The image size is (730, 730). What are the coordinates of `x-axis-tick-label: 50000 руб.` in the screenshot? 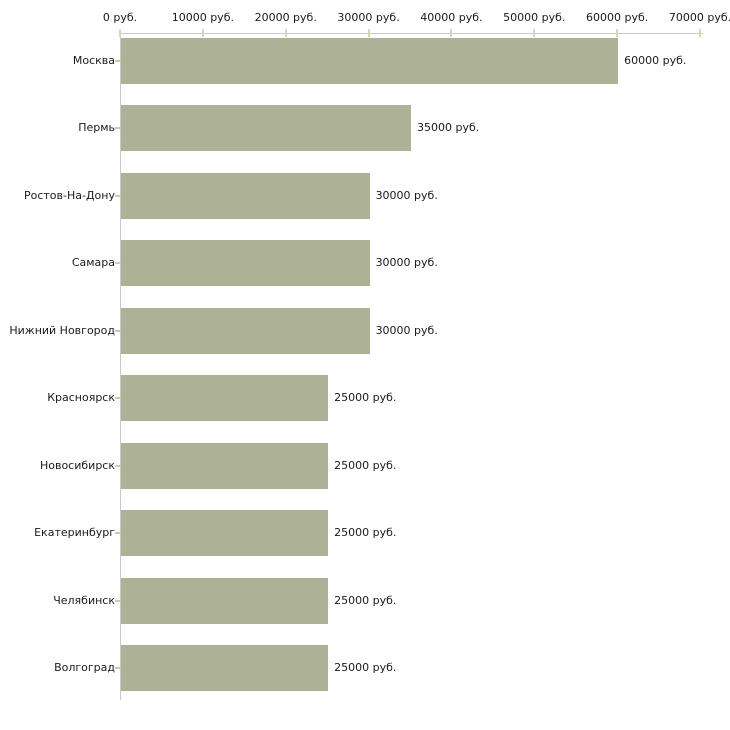 It's located at (534, 17).